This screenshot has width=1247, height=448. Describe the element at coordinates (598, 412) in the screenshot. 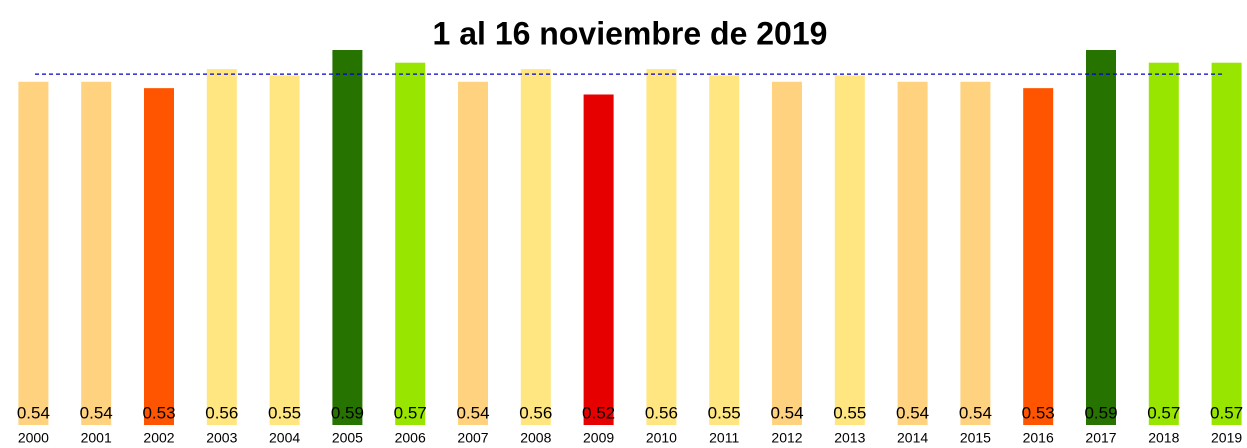

I see `value-label: 0.52` at that location.